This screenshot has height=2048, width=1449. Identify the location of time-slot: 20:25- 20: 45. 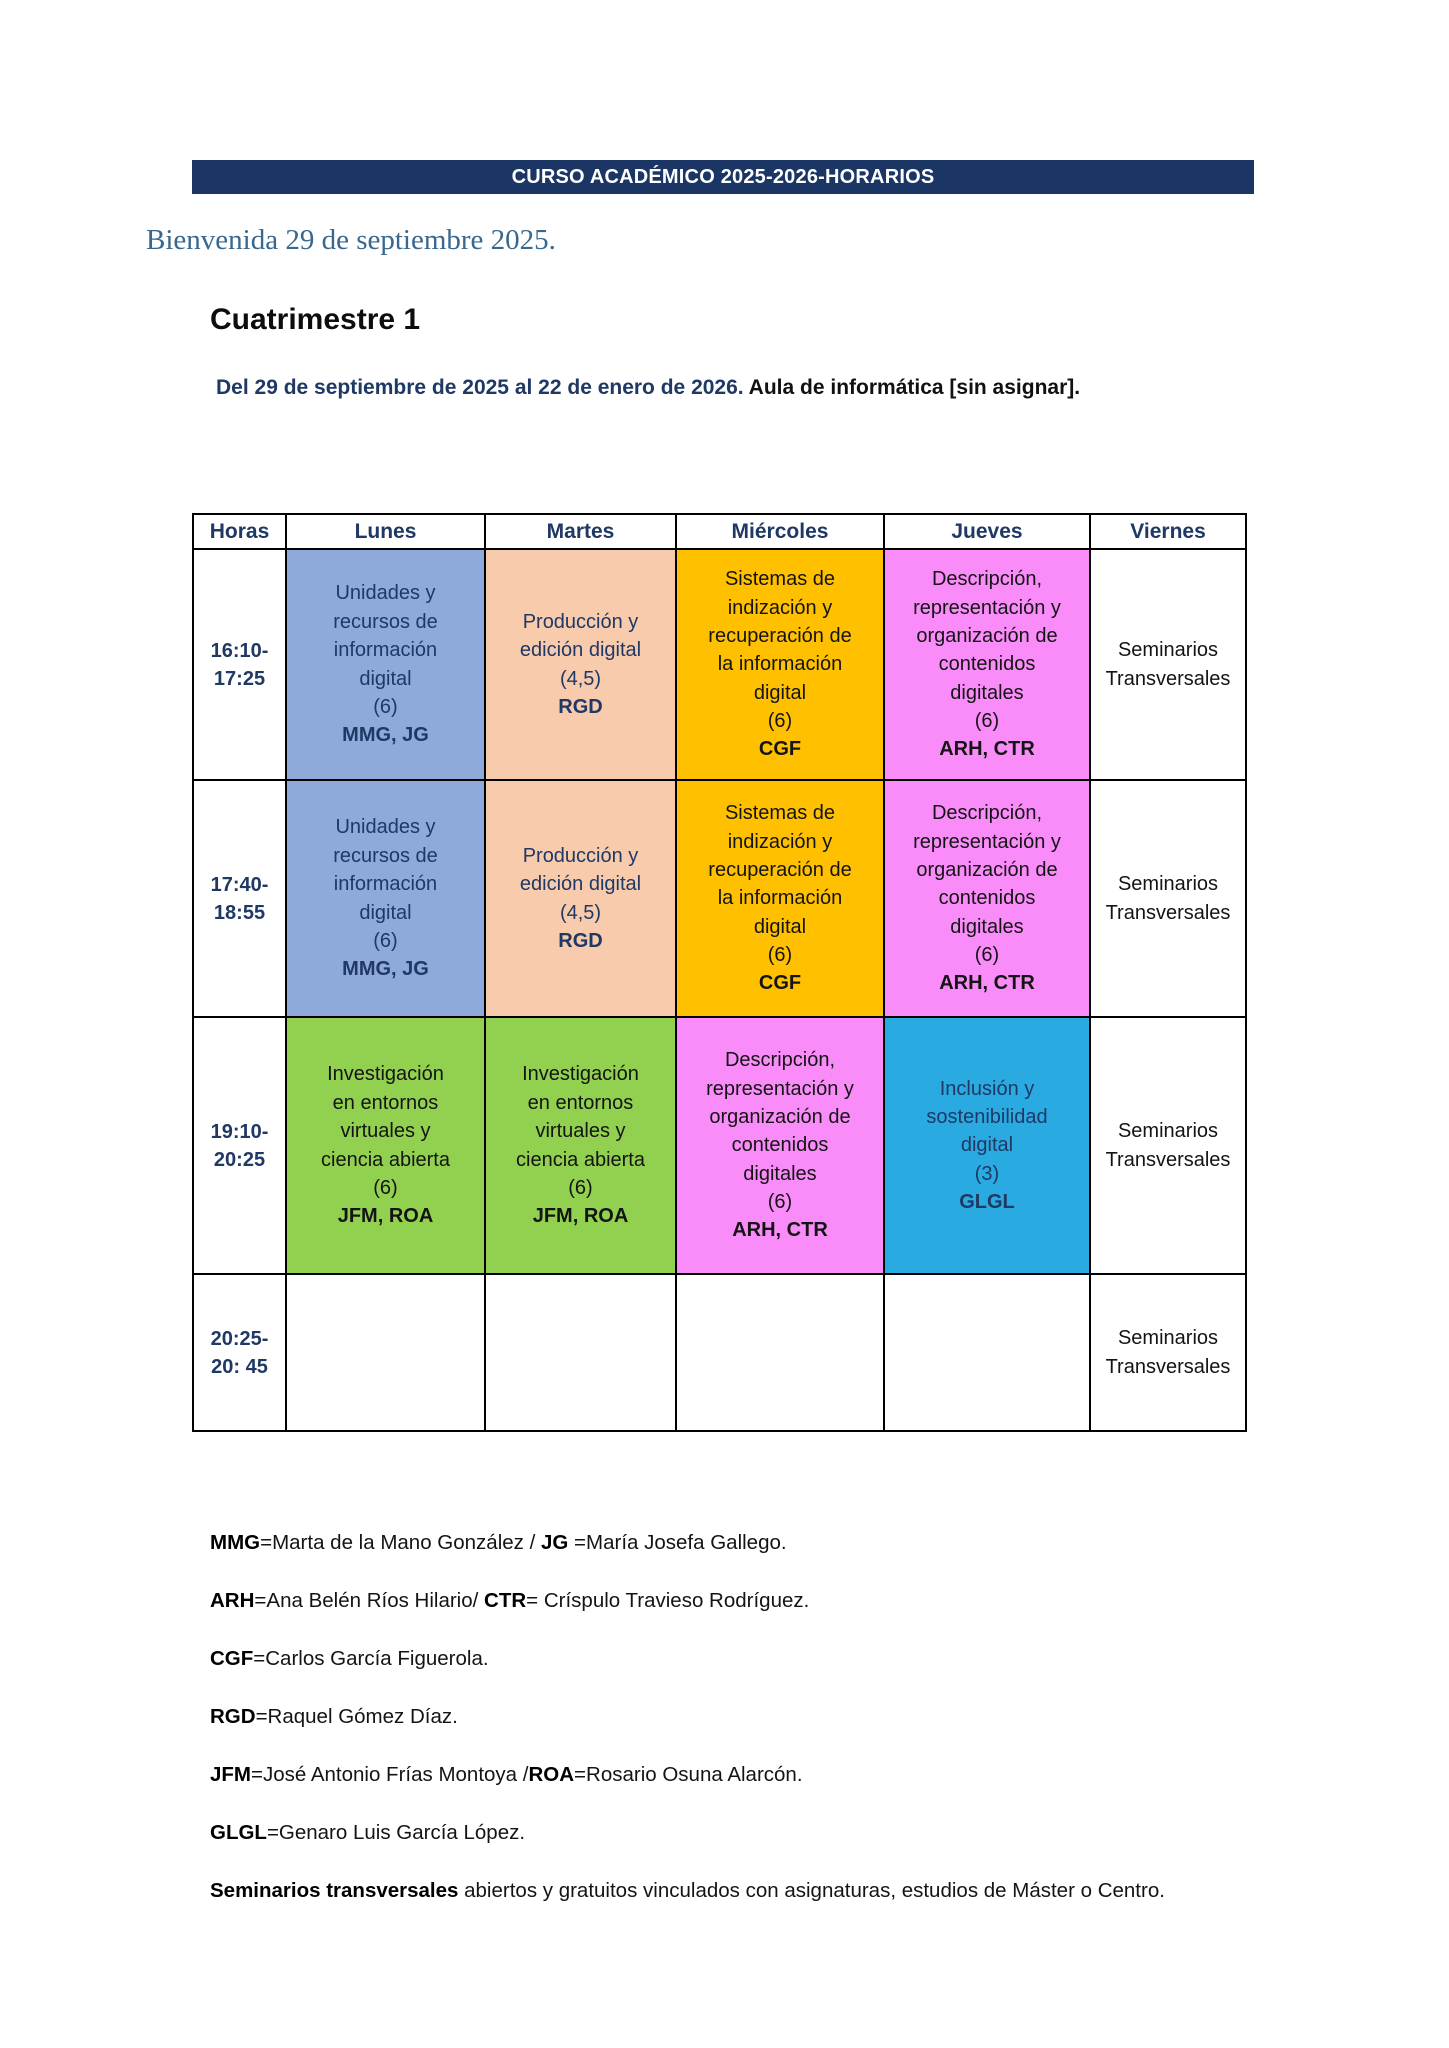
(239, 1352).